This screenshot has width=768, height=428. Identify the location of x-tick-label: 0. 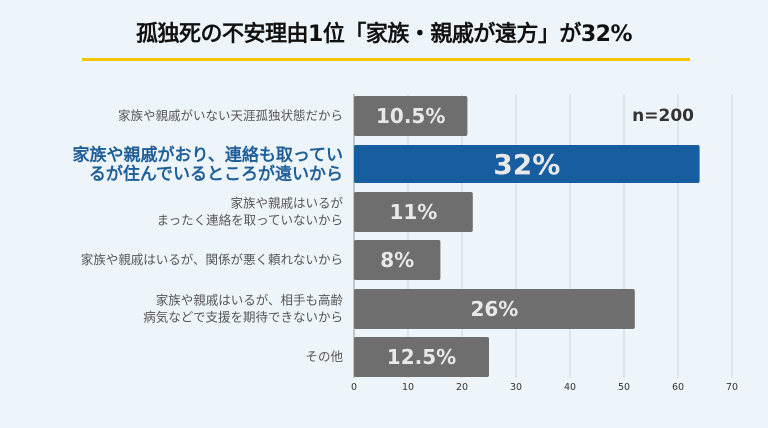
(354, 387).